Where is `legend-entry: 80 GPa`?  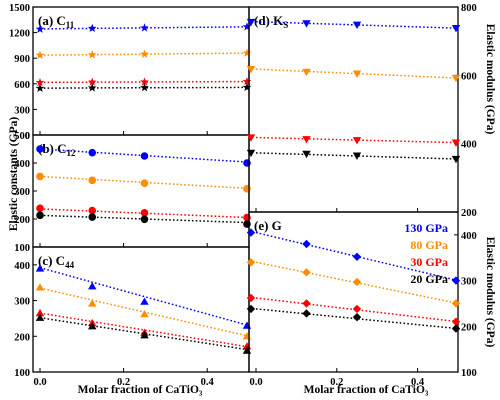
legend-entry: 80 GPa is located at coordinates (429, 245).